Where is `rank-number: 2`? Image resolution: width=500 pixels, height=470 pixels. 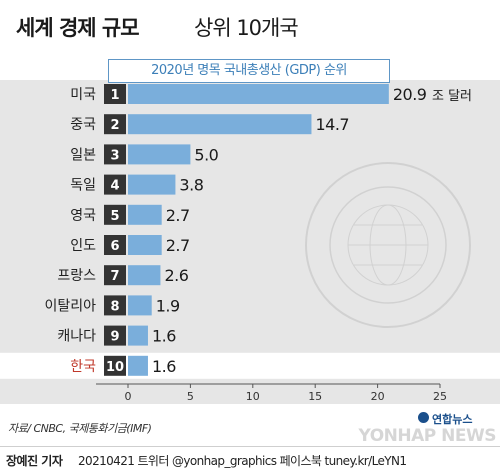 rank-number: 2 is located at coordinates (114, 125).